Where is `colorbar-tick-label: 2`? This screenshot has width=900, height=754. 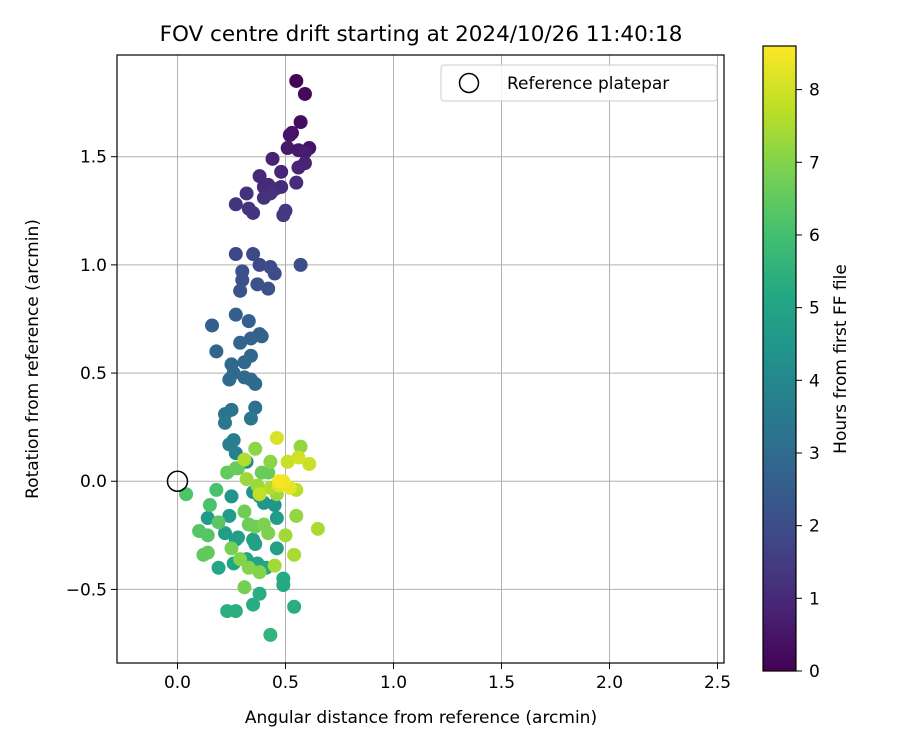 colorbar-tick-label: 2 is located at coordinates (814, 527).